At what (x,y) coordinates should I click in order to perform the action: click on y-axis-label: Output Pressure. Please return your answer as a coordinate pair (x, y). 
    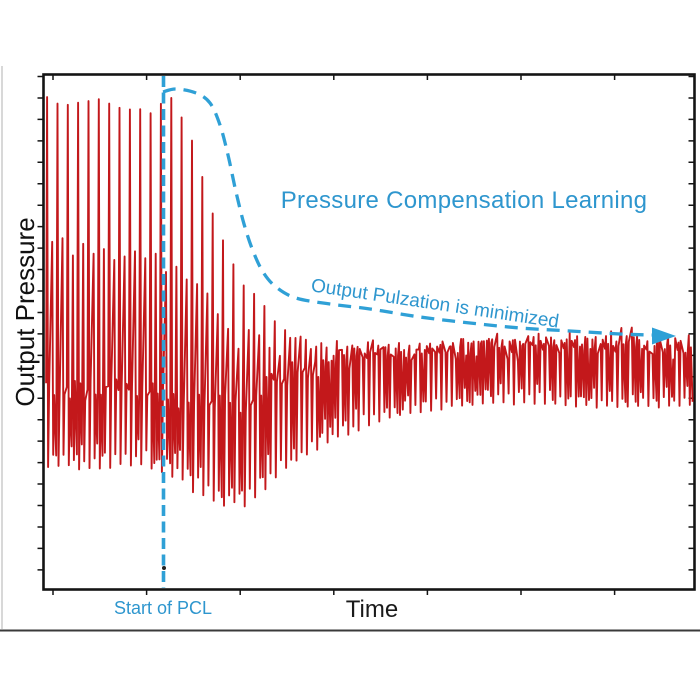
    Looking at the image, I should click on (25, 312).